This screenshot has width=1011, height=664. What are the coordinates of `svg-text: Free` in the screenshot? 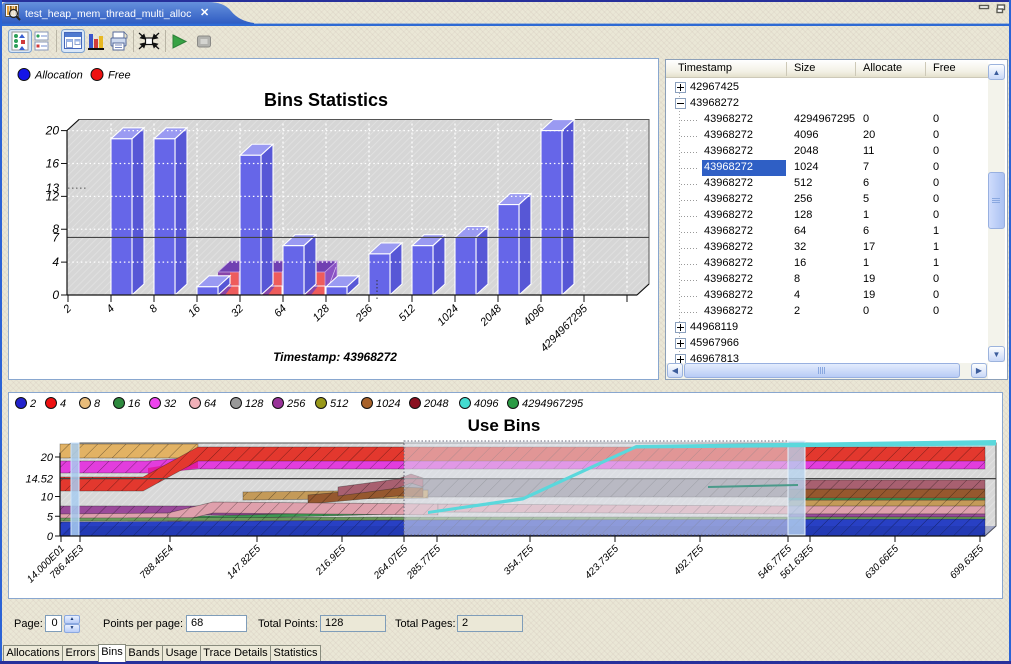 It's located at (119, 76).